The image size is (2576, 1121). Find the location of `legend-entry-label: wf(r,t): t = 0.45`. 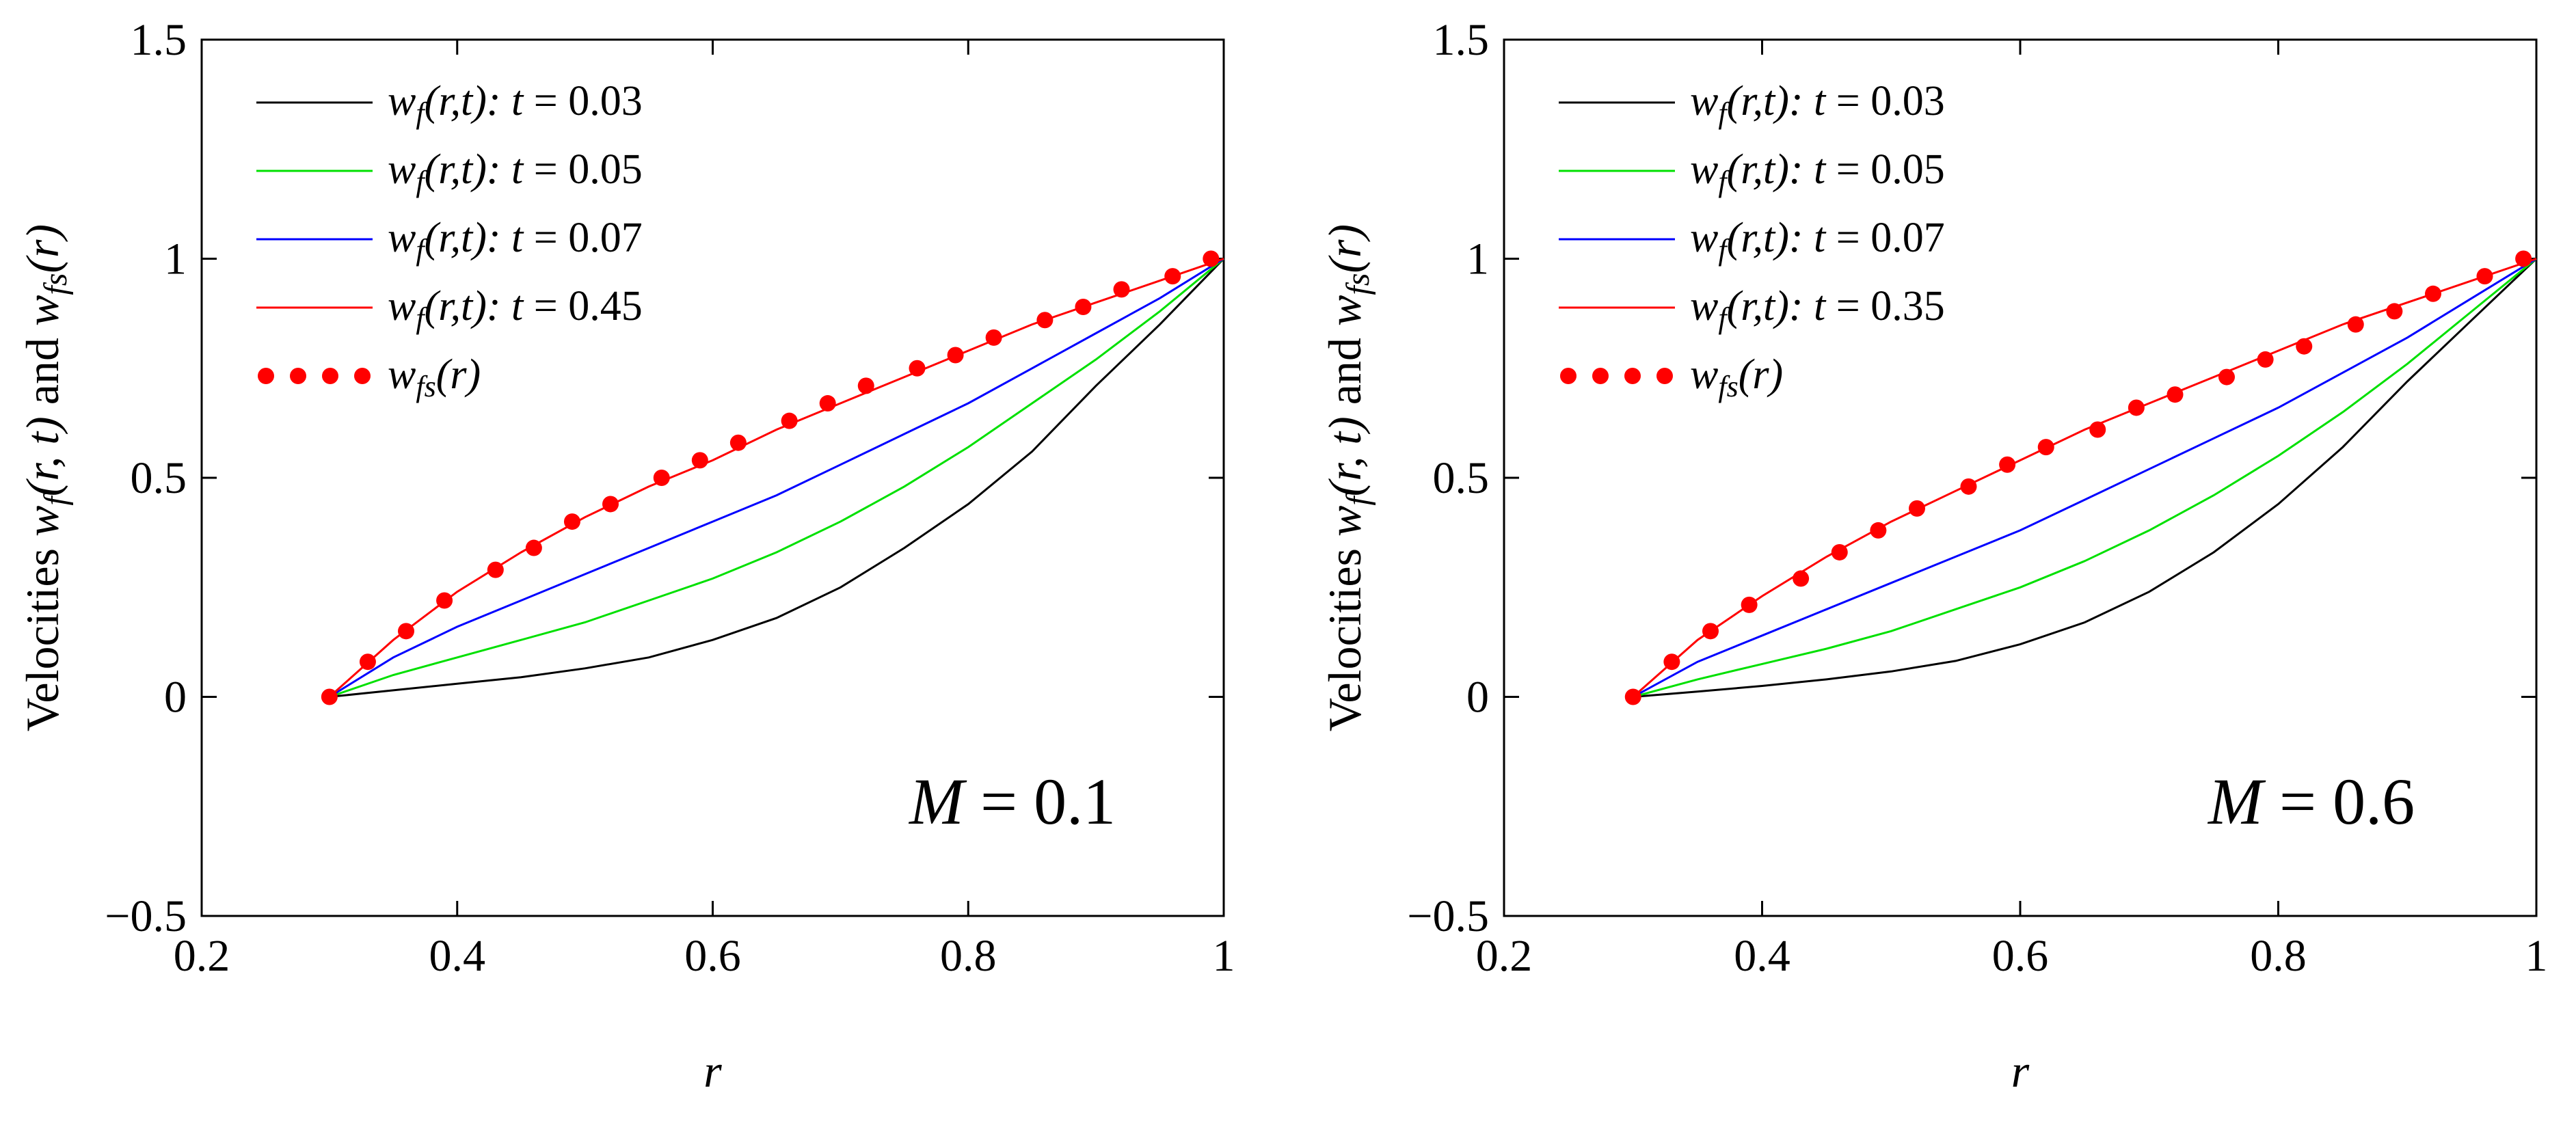

legend-entry-label: wf(r,t): t = 0.45 is located at coordinates (515, 309).